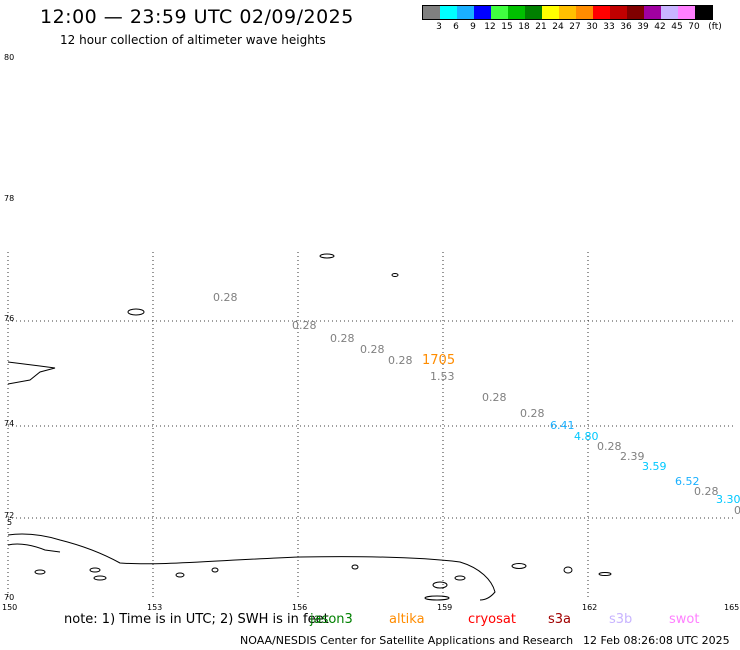 This screenshot has width=740, height=650. I want to click on lon-label: 159, so click(444, 607).